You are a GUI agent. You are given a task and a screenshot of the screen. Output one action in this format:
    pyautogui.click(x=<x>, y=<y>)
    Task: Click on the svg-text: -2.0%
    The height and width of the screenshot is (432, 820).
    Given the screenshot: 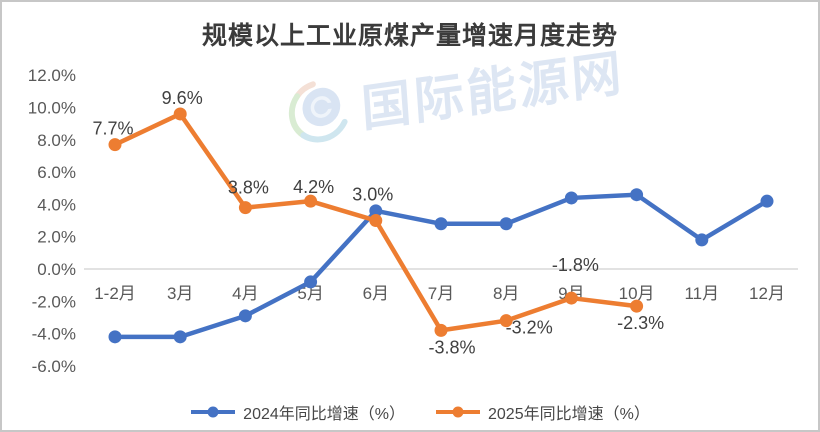 What is the action you would take?
    pyautogui.click(x=54, y=301)
    